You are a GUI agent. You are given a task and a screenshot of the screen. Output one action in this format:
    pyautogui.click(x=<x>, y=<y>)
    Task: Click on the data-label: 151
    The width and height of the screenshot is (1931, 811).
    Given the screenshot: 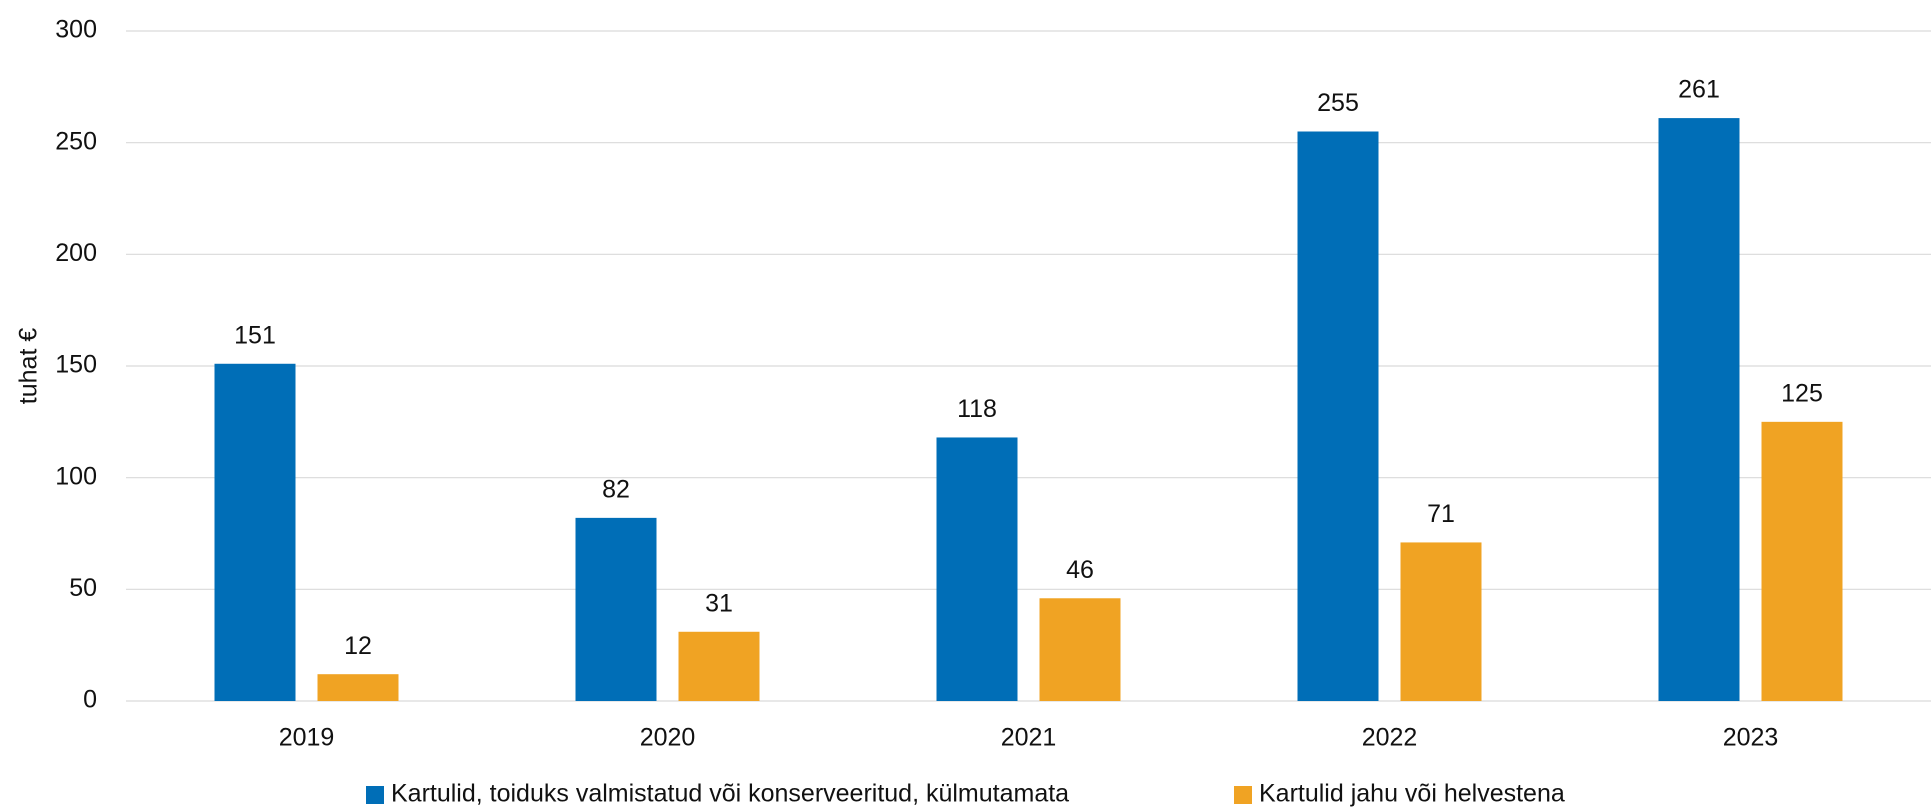 What is the action you would take?
    pyautogui.click(x=255, y=335)
    